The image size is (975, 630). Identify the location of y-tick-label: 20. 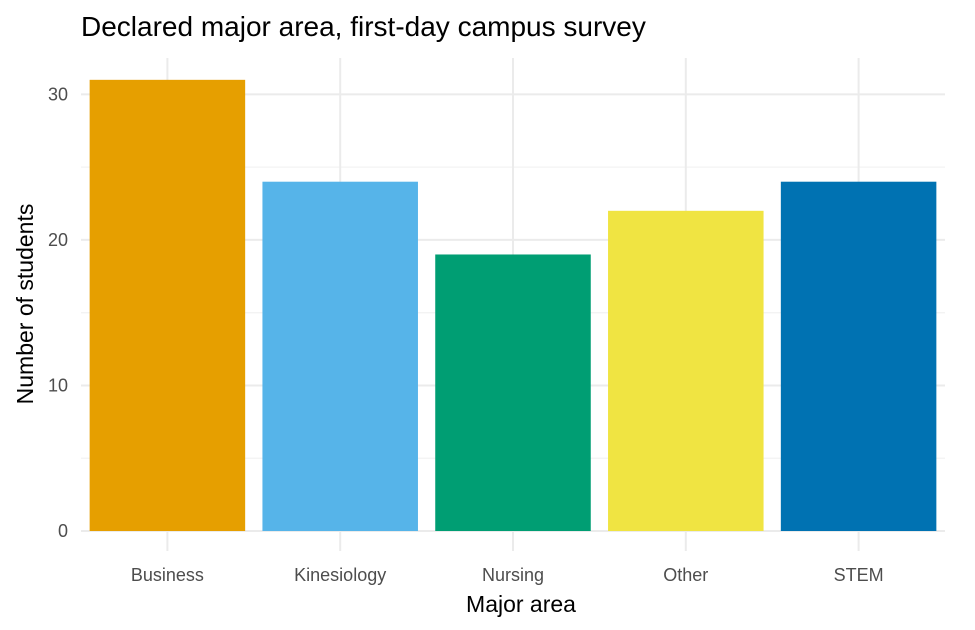
(58, 240).